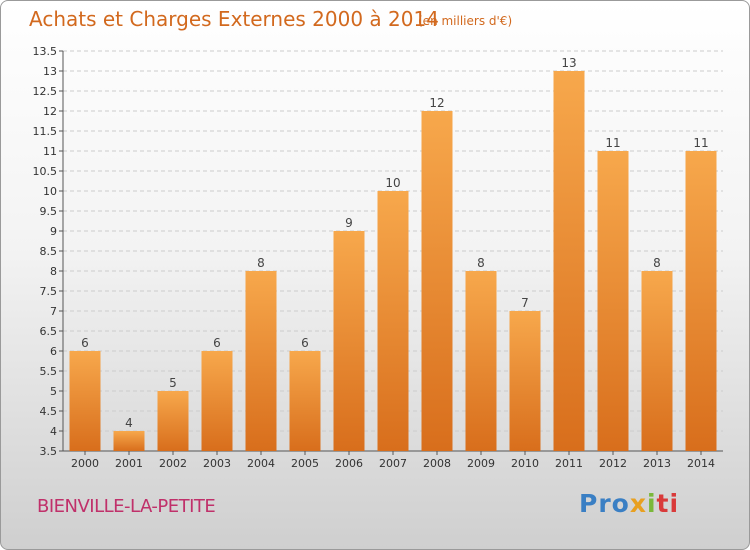 This screenshot has width=750, height=550. Describe the element at coordinates (85, 401) in the screenshot. I see `bar-2000` at that location.